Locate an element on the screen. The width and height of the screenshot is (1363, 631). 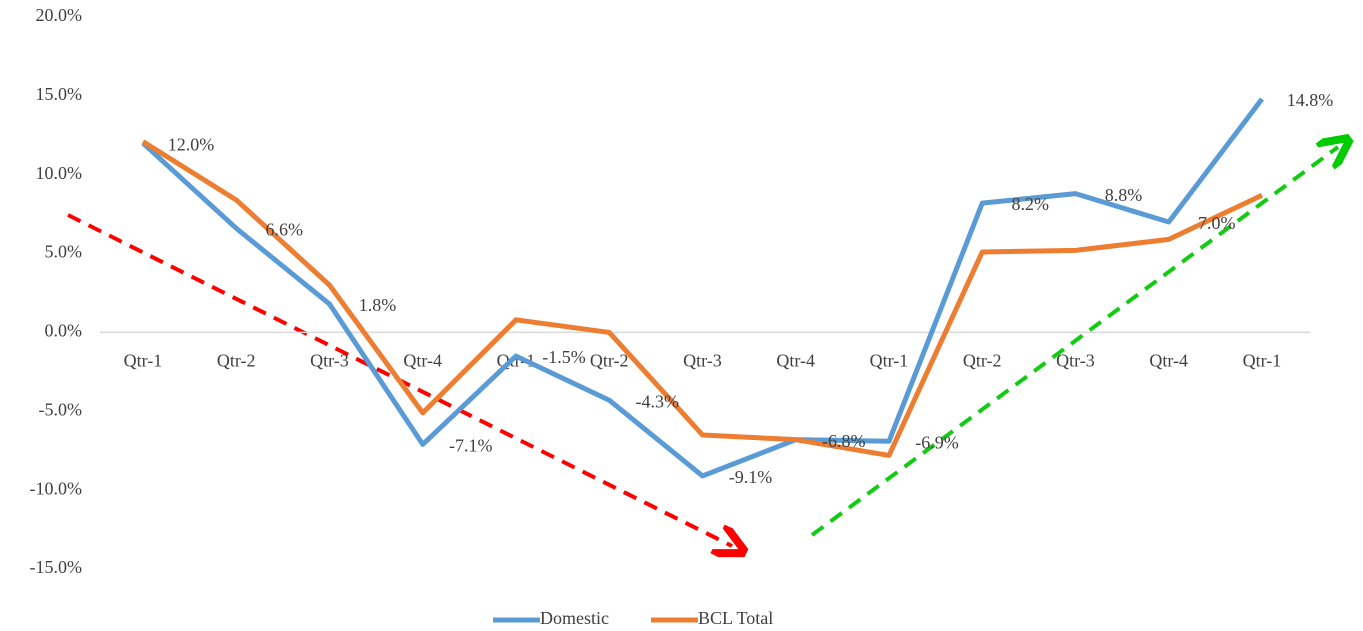
data-label: -6.9% is located at coordinates (937, 442).